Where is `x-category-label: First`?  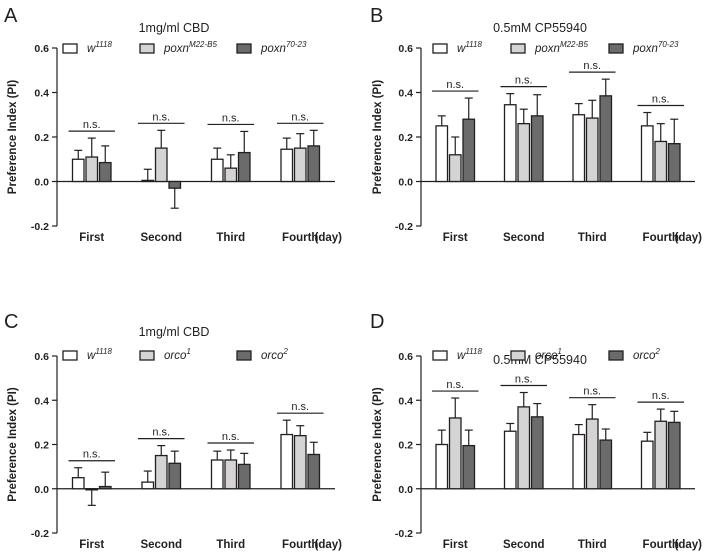 x-category-label: First is located at coordinates (91, 238).